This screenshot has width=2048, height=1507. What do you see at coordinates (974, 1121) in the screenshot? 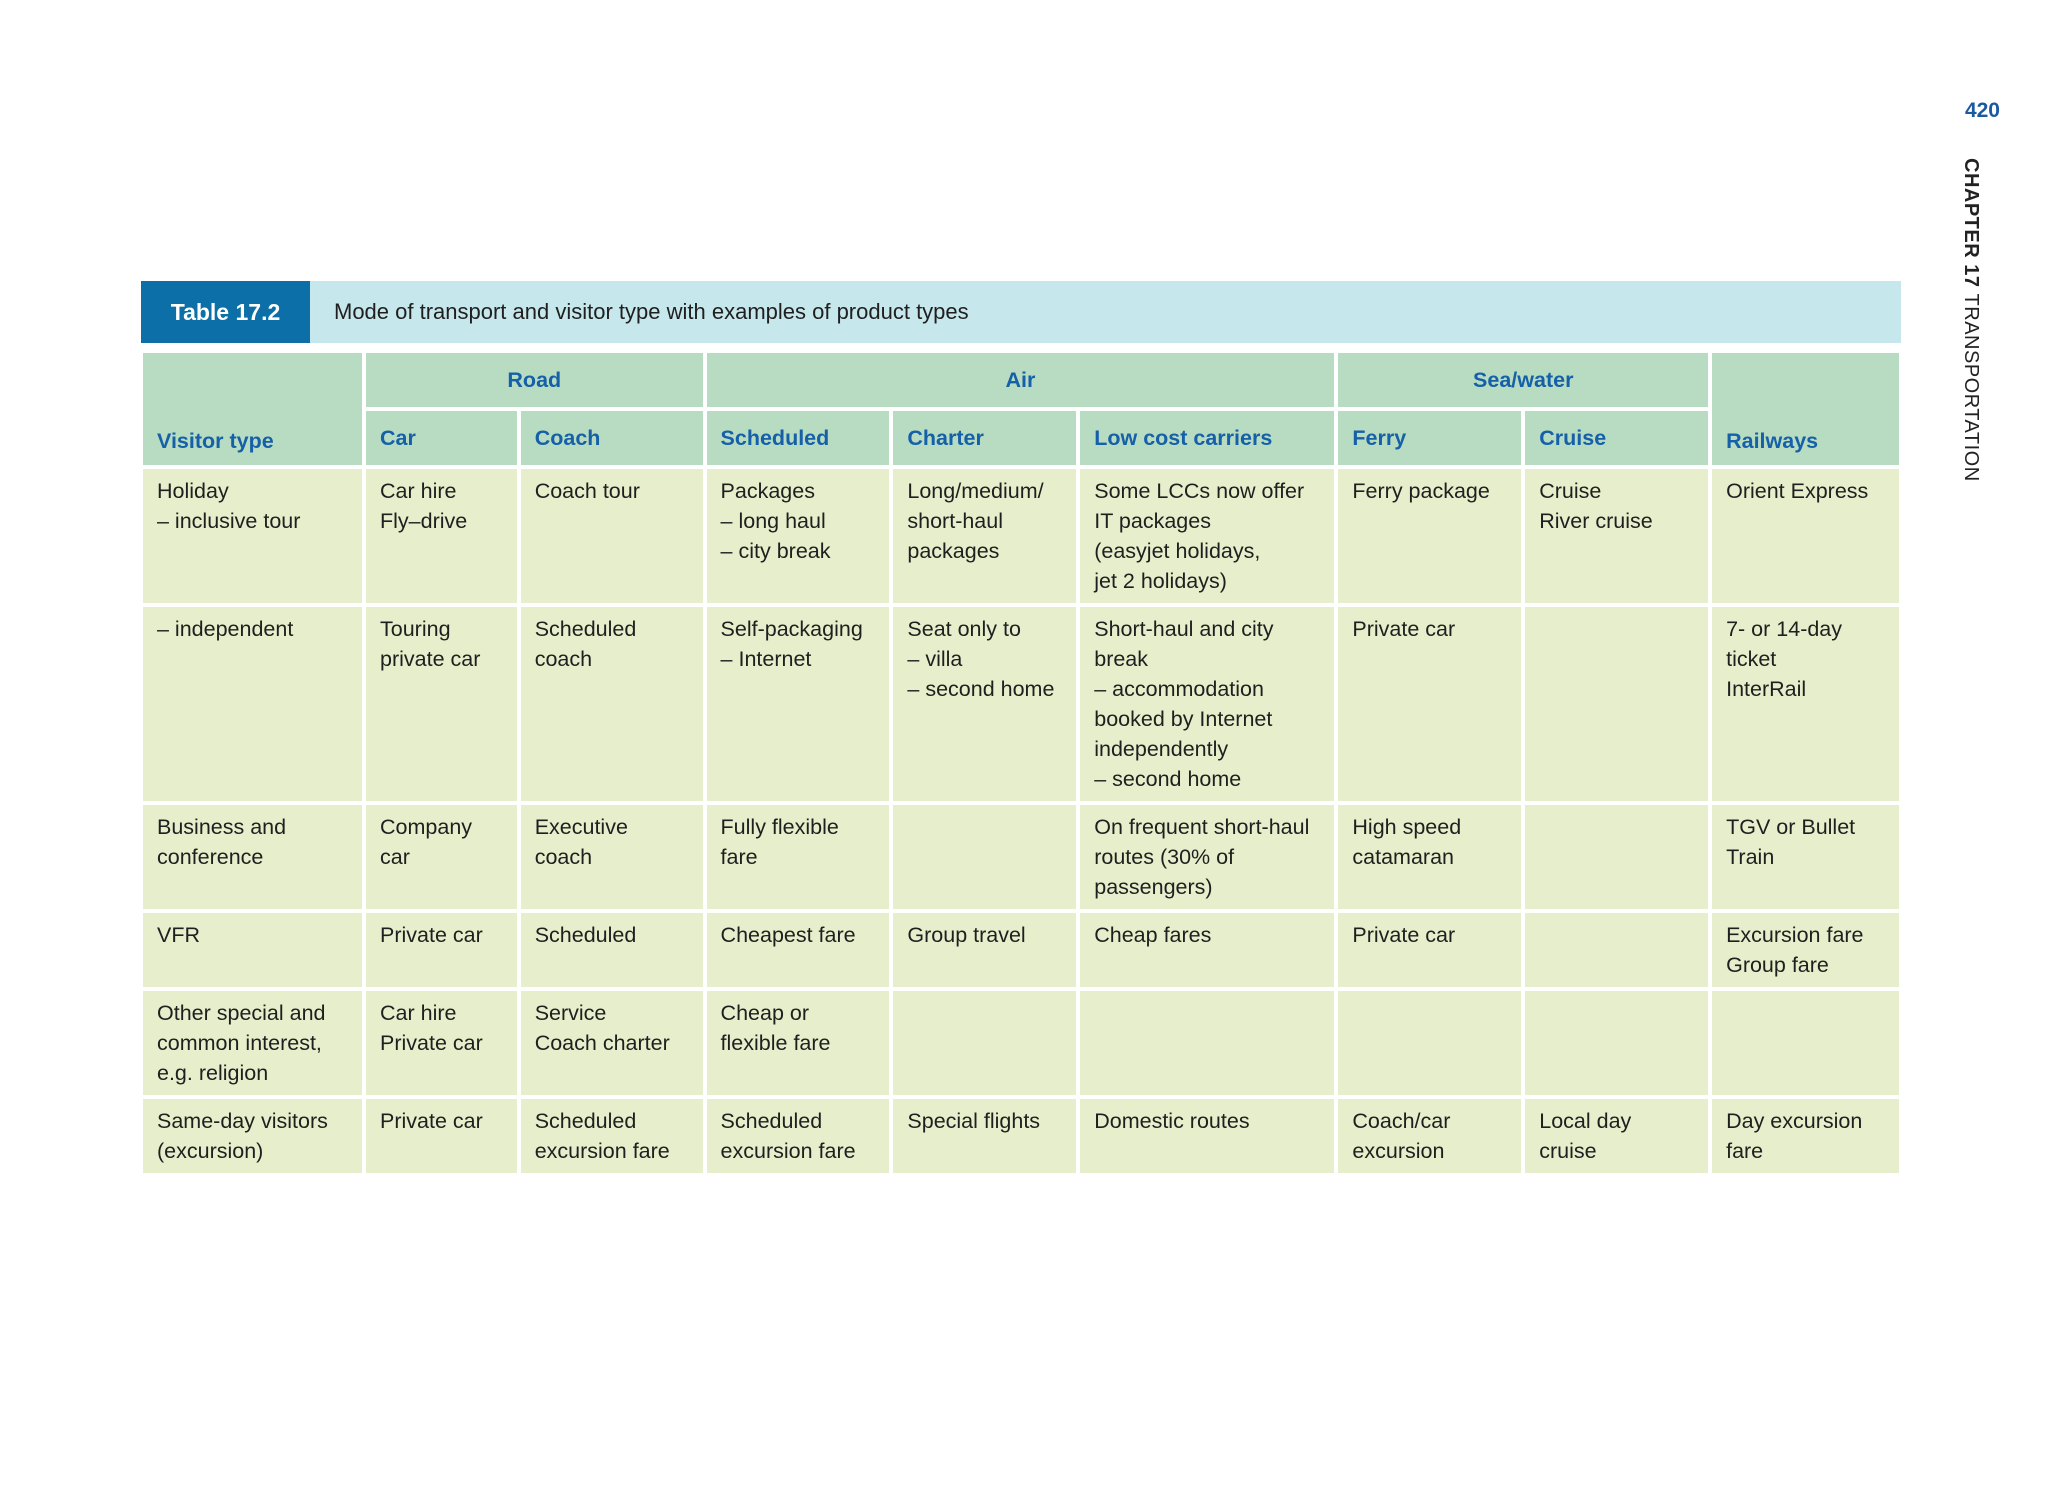
I see `cell-text-line: Special flights` at bounding box center [974, 1121].